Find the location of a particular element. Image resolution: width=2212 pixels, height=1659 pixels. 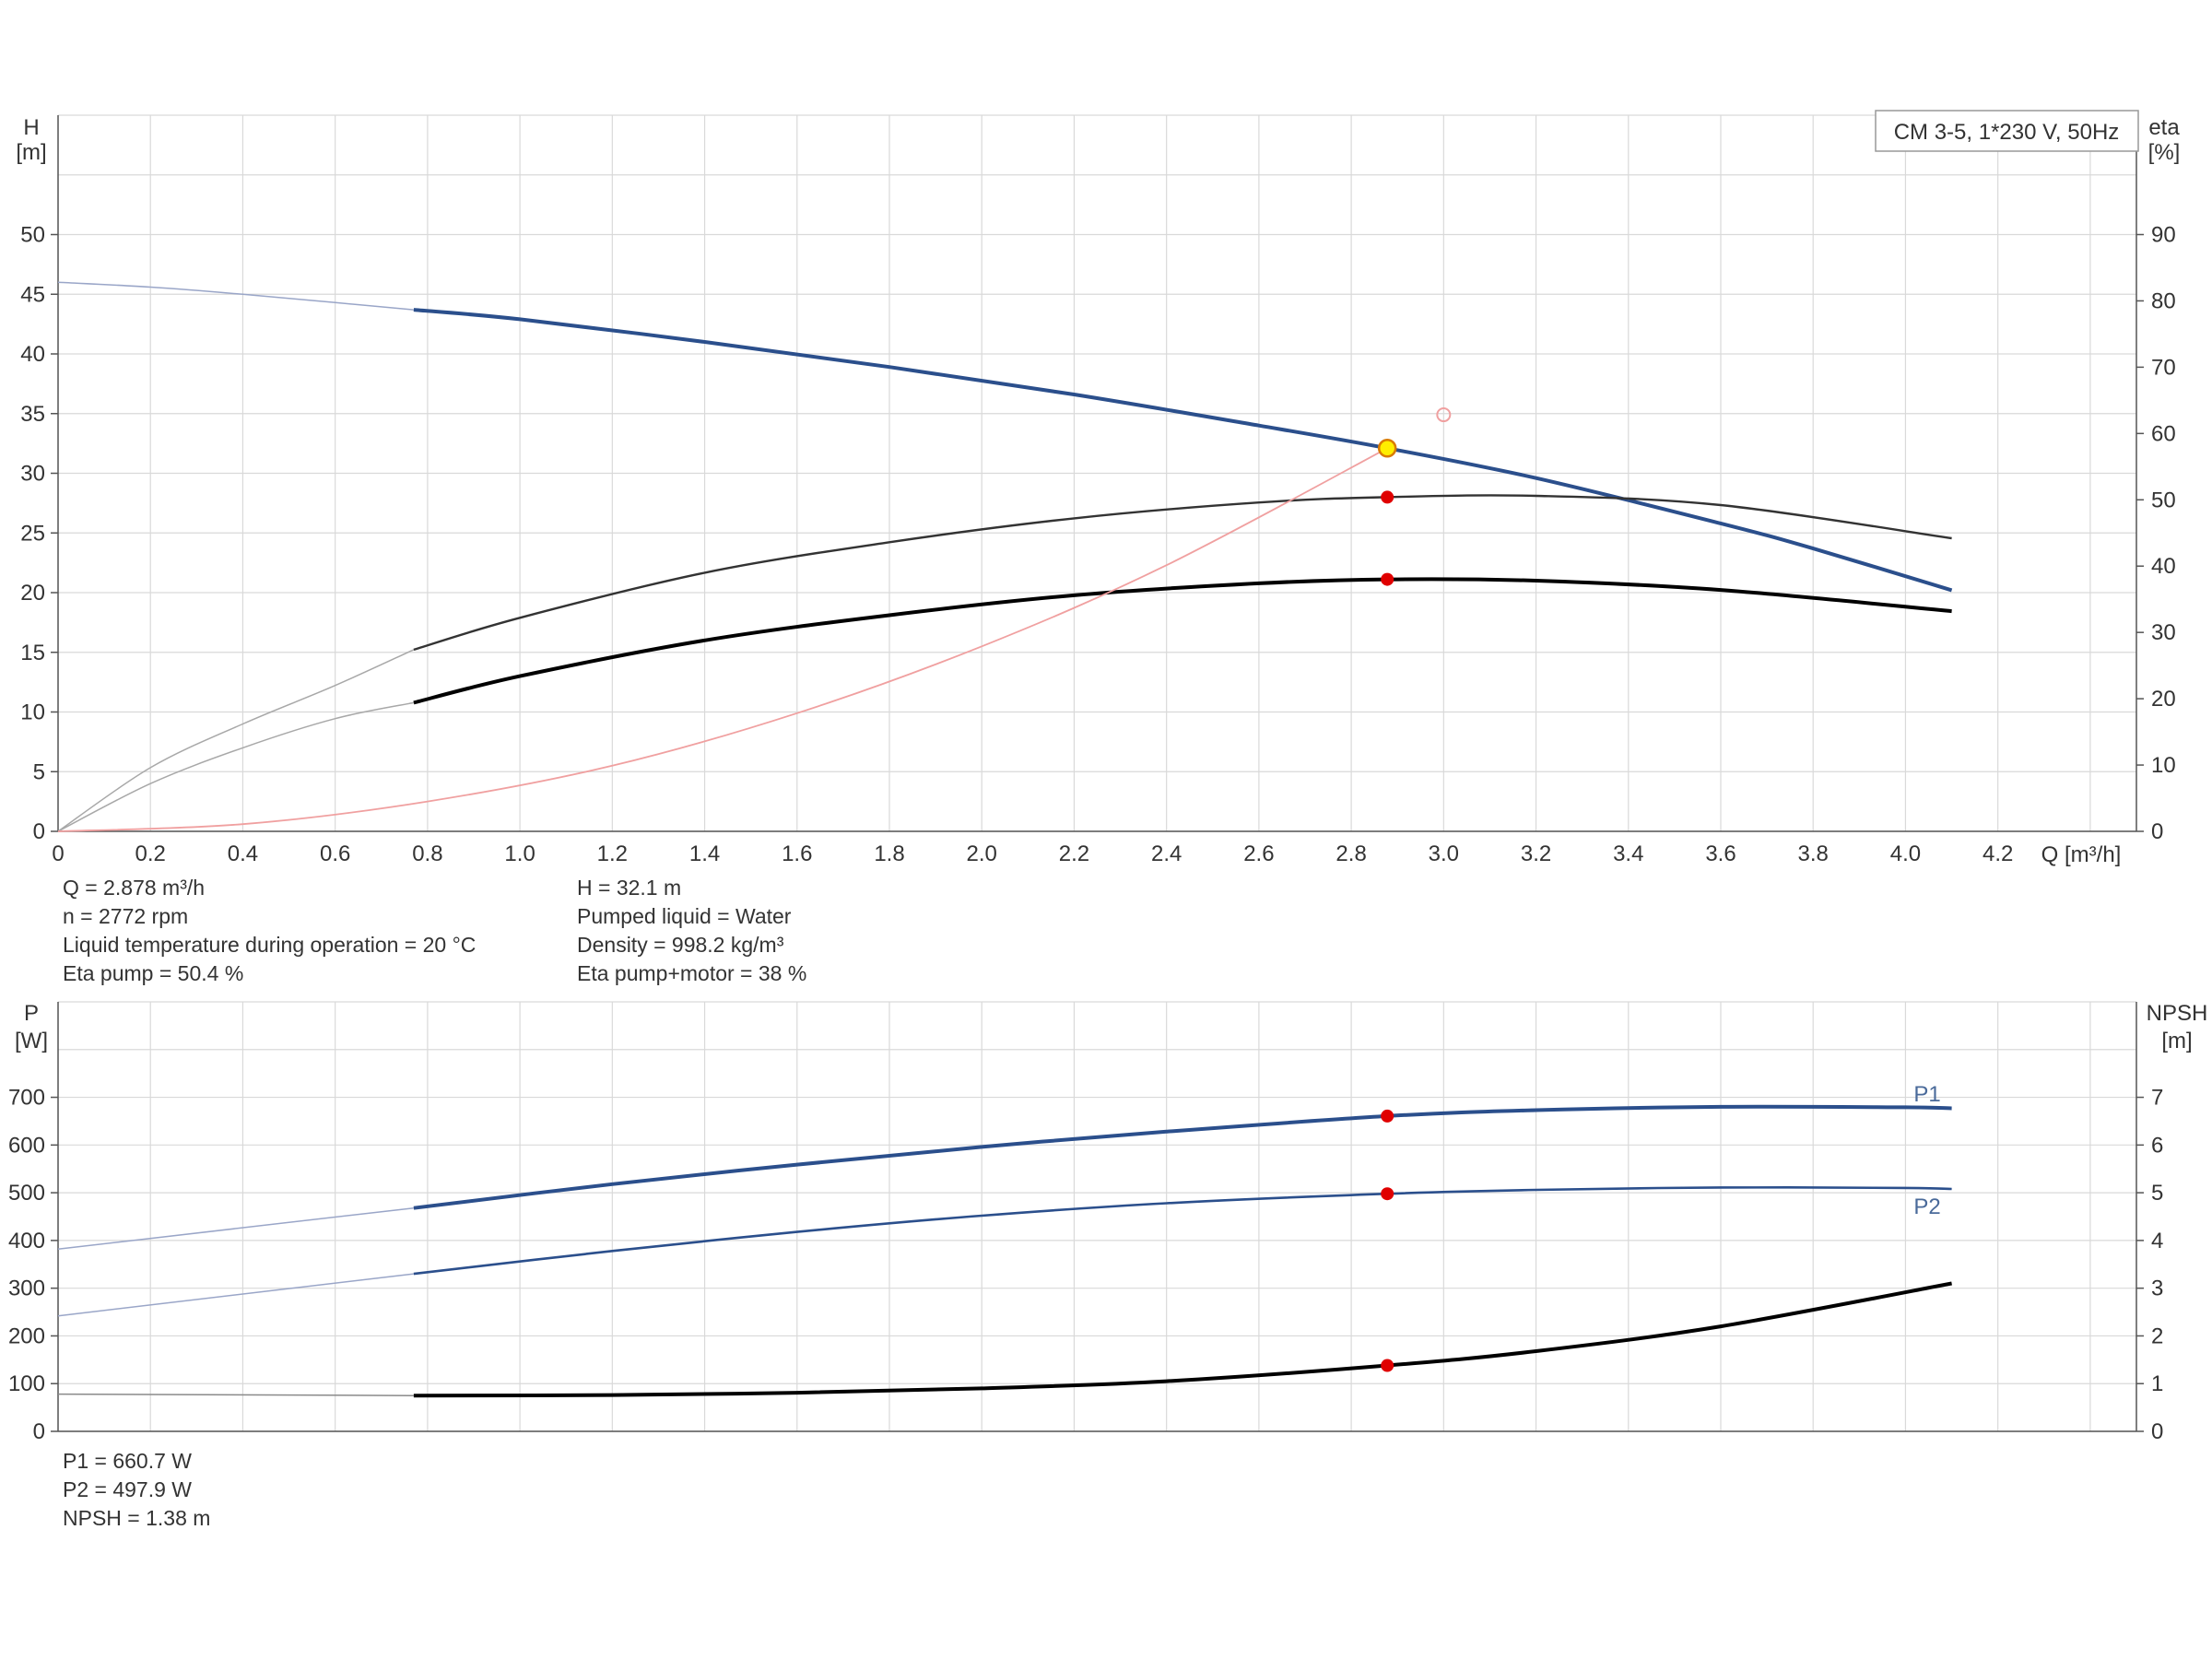

eta-pump-curve is located at coordinates (1182, 573).